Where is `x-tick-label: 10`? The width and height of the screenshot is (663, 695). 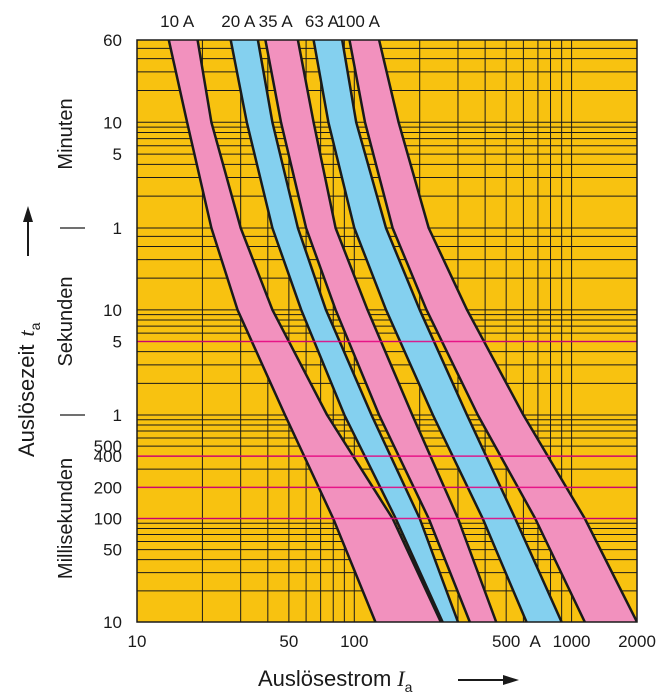
x-tick-label: 10 is located at coordinates (137, 641).